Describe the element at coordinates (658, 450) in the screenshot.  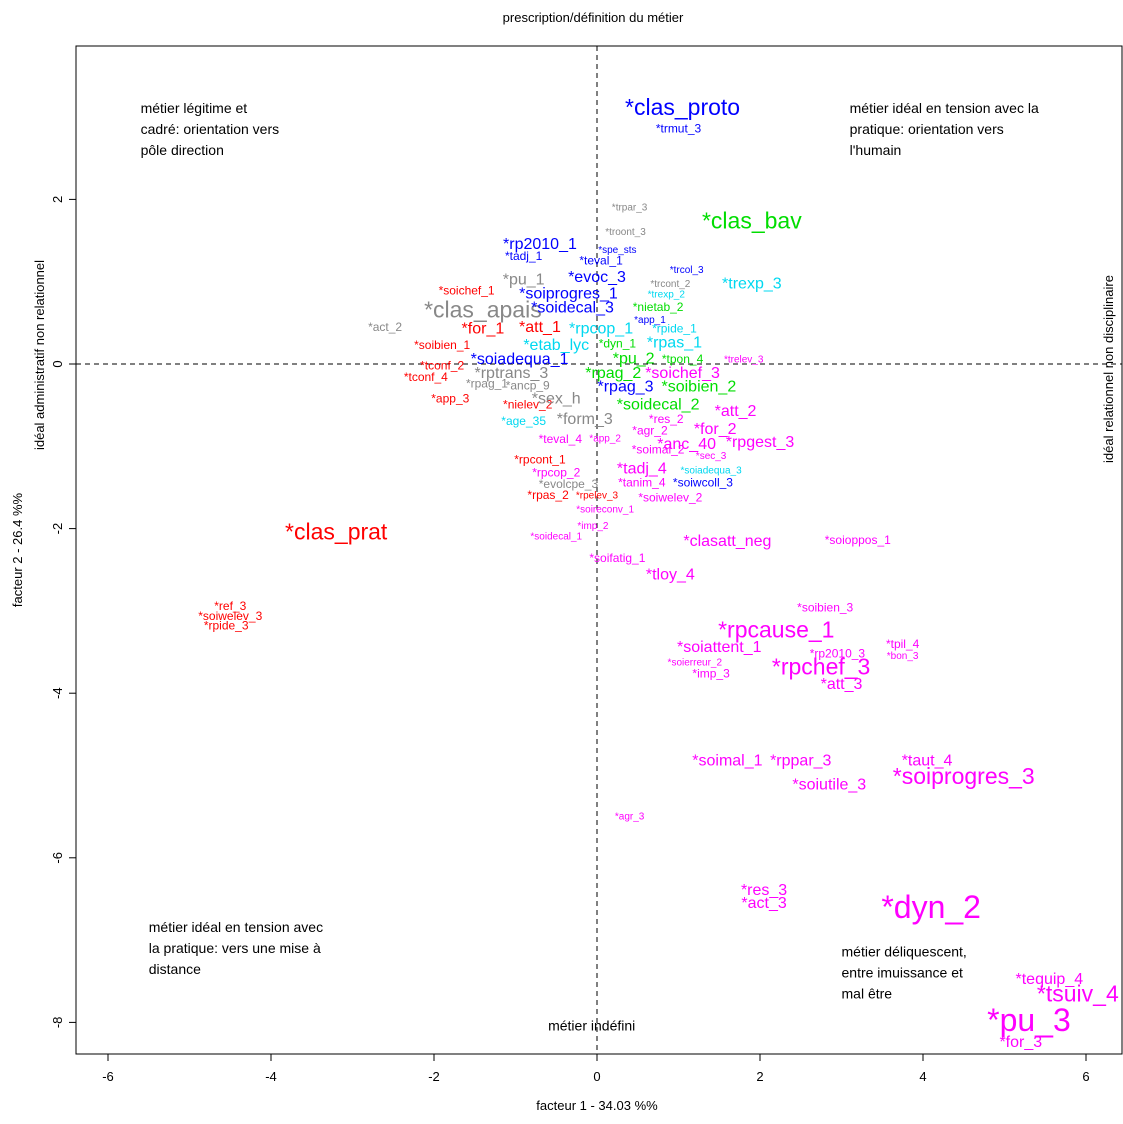
I see `point-label: *soimal_2` at that location.